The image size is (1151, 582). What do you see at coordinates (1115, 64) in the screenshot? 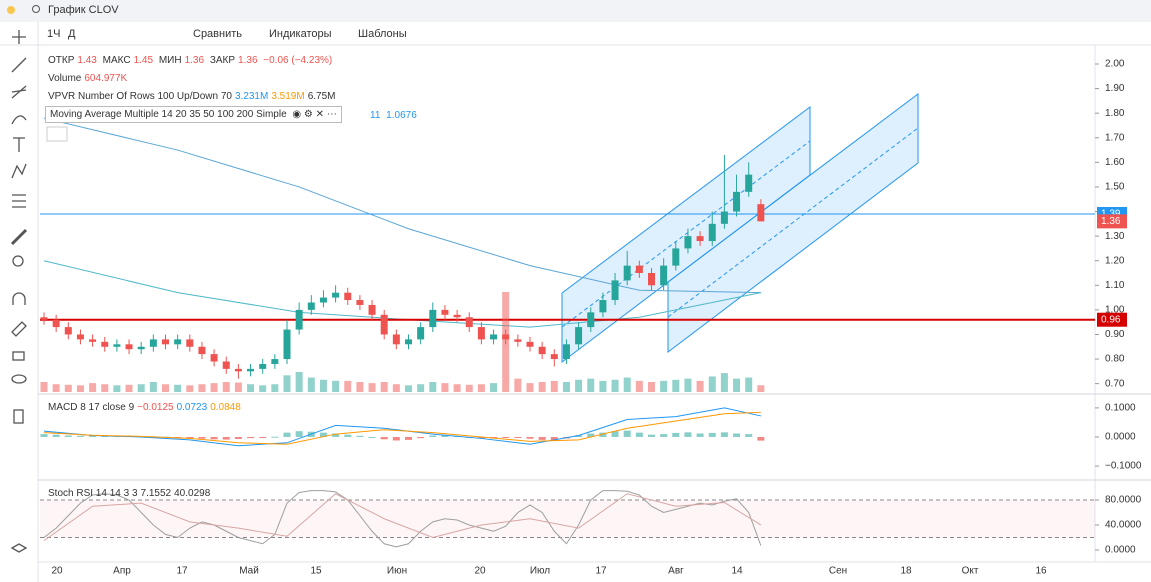
I see `y-tick-label: 2.00` at bounding box center [1115, 64].